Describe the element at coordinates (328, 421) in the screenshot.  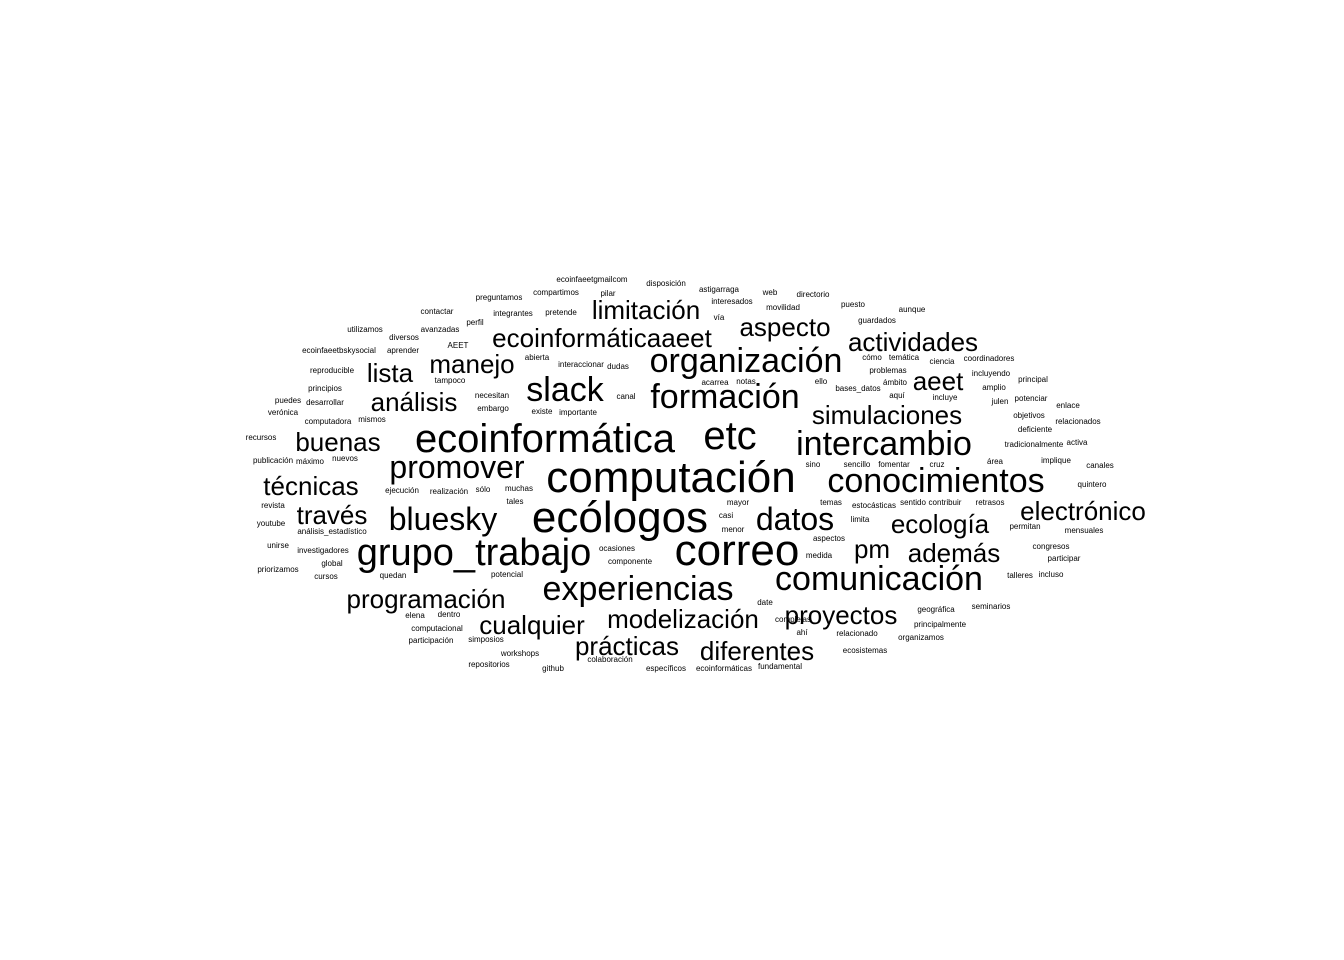
I see `word-cloud-word: computadora` at that location.